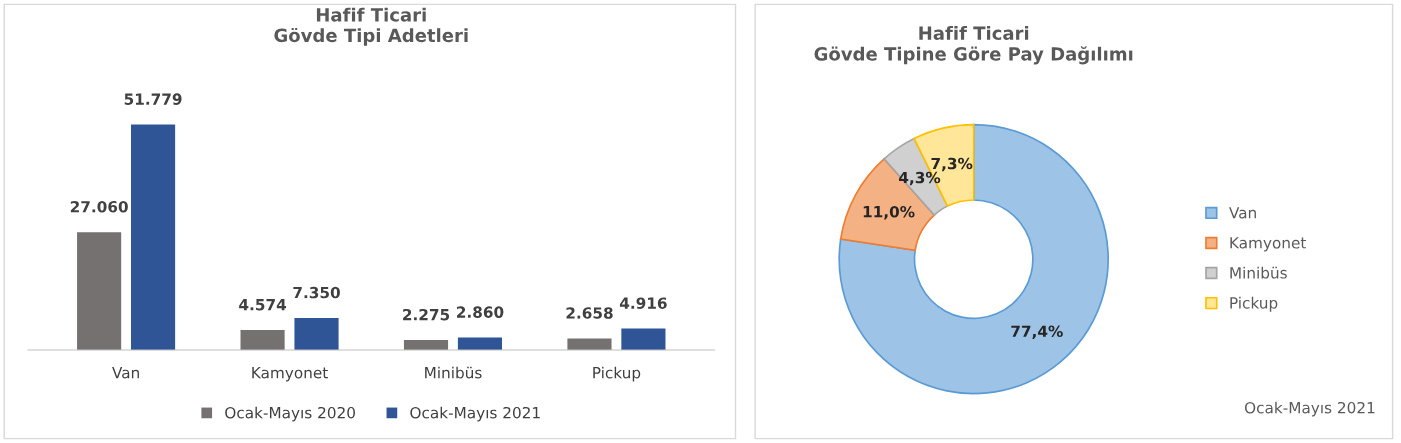 The height and width of the screenshot is (443, 1401). What do you see at coordinates (99, 206) in the screenshot?
I see `data-label: 27.060` at bounding box center [99, 206].